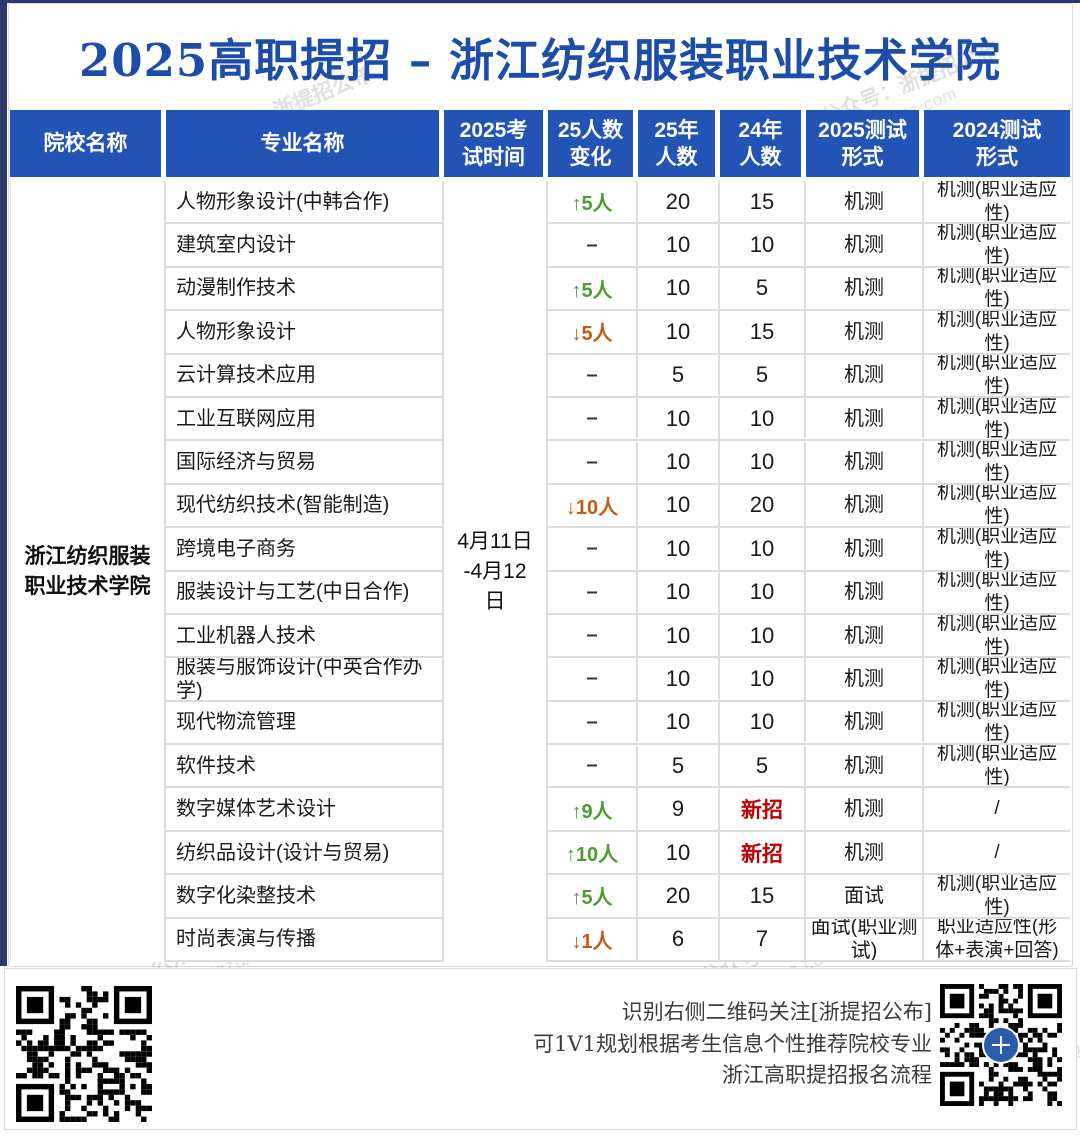 Image resolution: width=1080 pixels, height=1137 pixels. I want to click on cell-major: 人物形象设计(中韩合作), so click(305, 203).